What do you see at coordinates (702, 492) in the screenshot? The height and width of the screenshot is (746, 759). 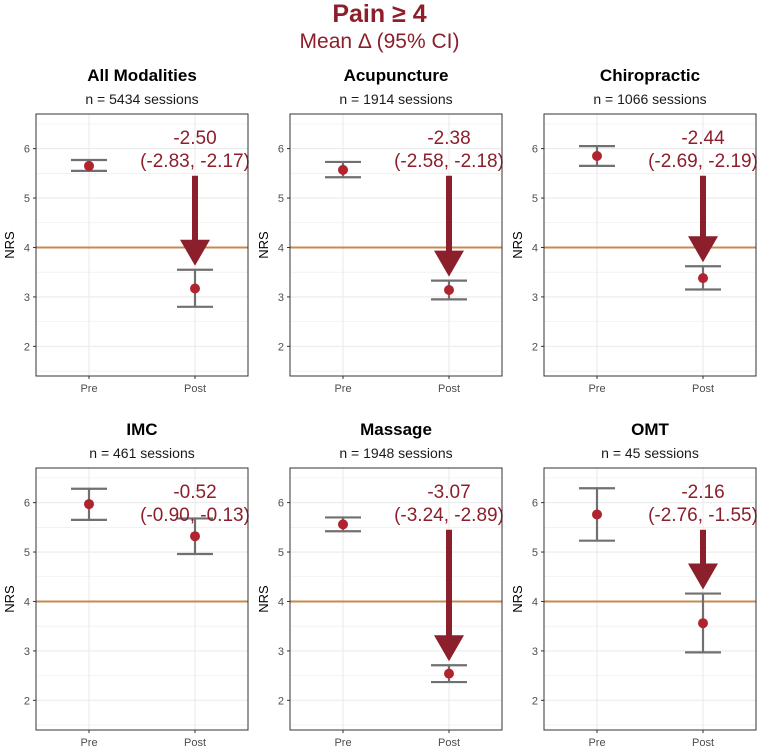 I see `delta-label: -2.16` at bounding box center [702, 492].